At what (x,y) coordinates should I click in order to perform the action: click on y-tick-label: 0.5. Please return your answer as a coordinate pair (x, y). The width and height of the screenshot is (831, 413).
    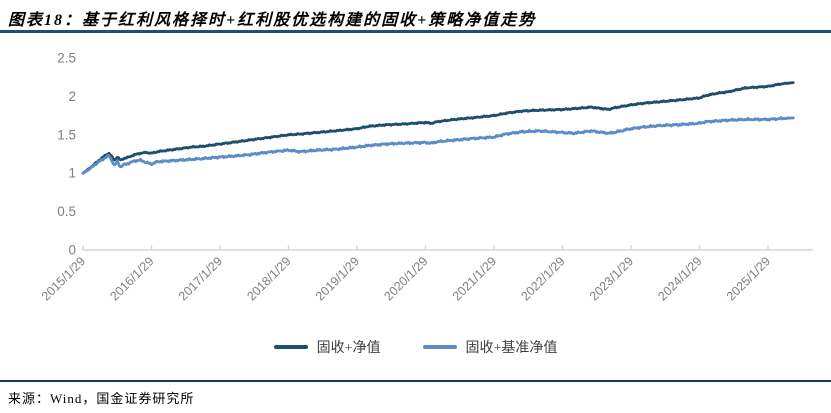
    Looking at the image, I should click on (66, 211).